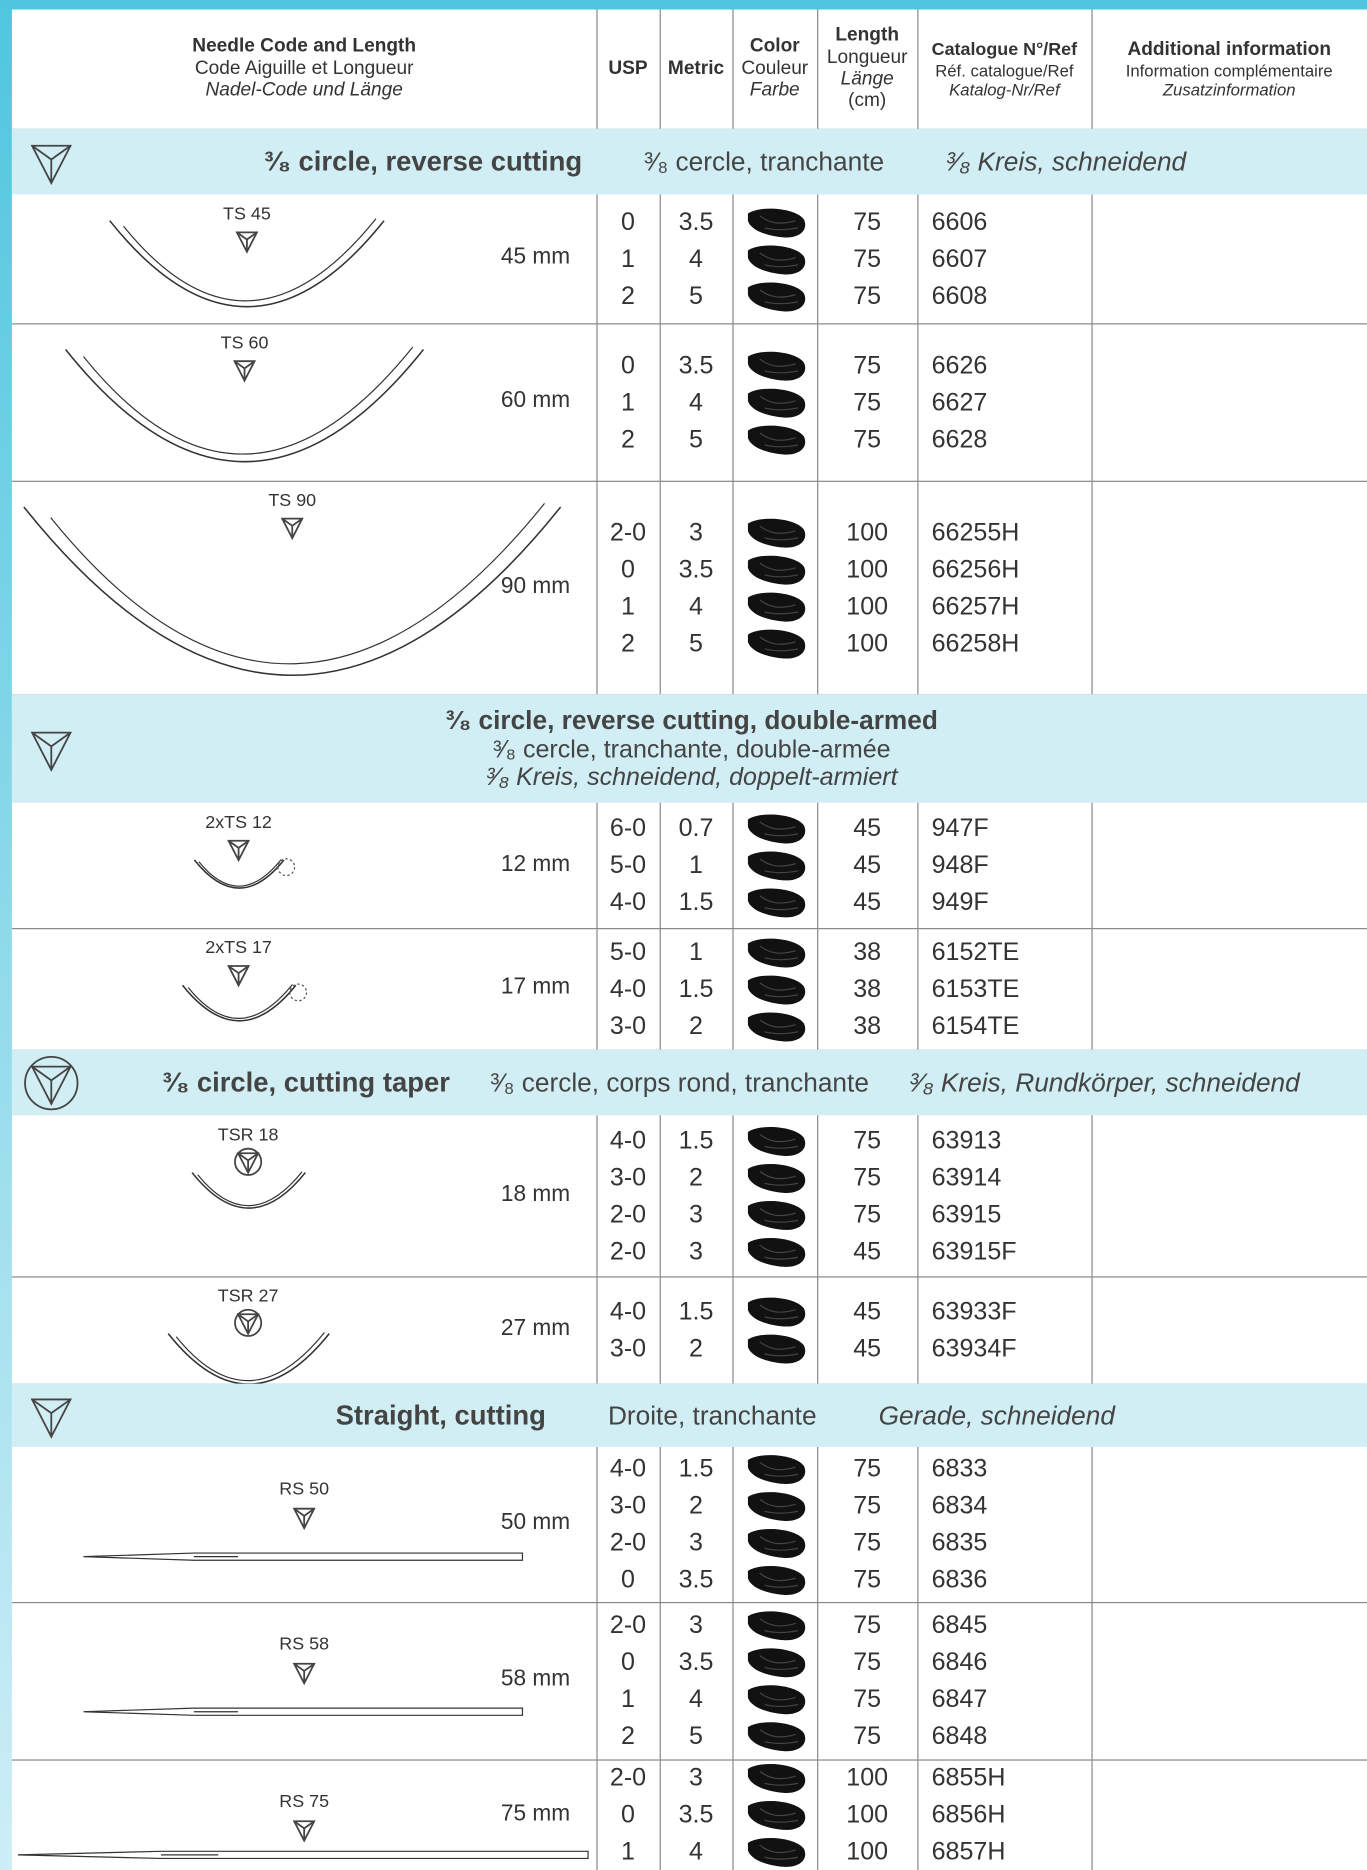  What do you see at coordinates (959, 1736) in the screenshot?
I see `catalogue-ref: 6848` at bounding box center [959, 1736].